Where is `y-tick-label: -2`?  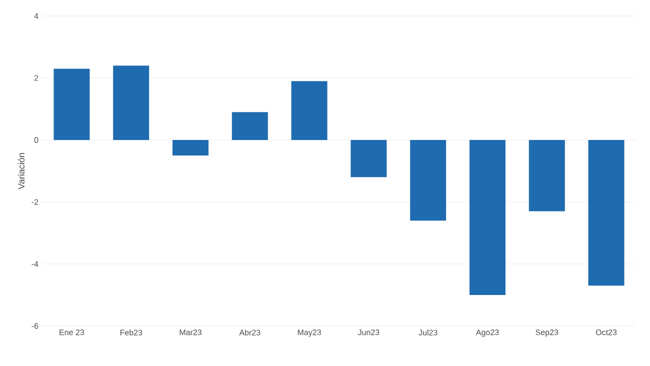
y-tick-label: -2 is located at coordinates (35, 202).